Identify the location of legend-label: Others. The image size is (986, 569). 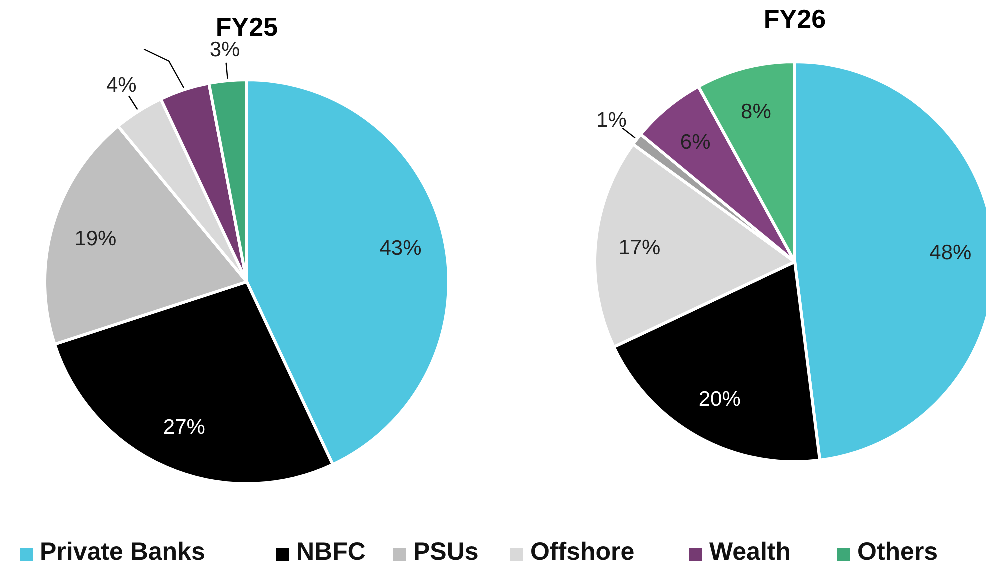
(898, 552).